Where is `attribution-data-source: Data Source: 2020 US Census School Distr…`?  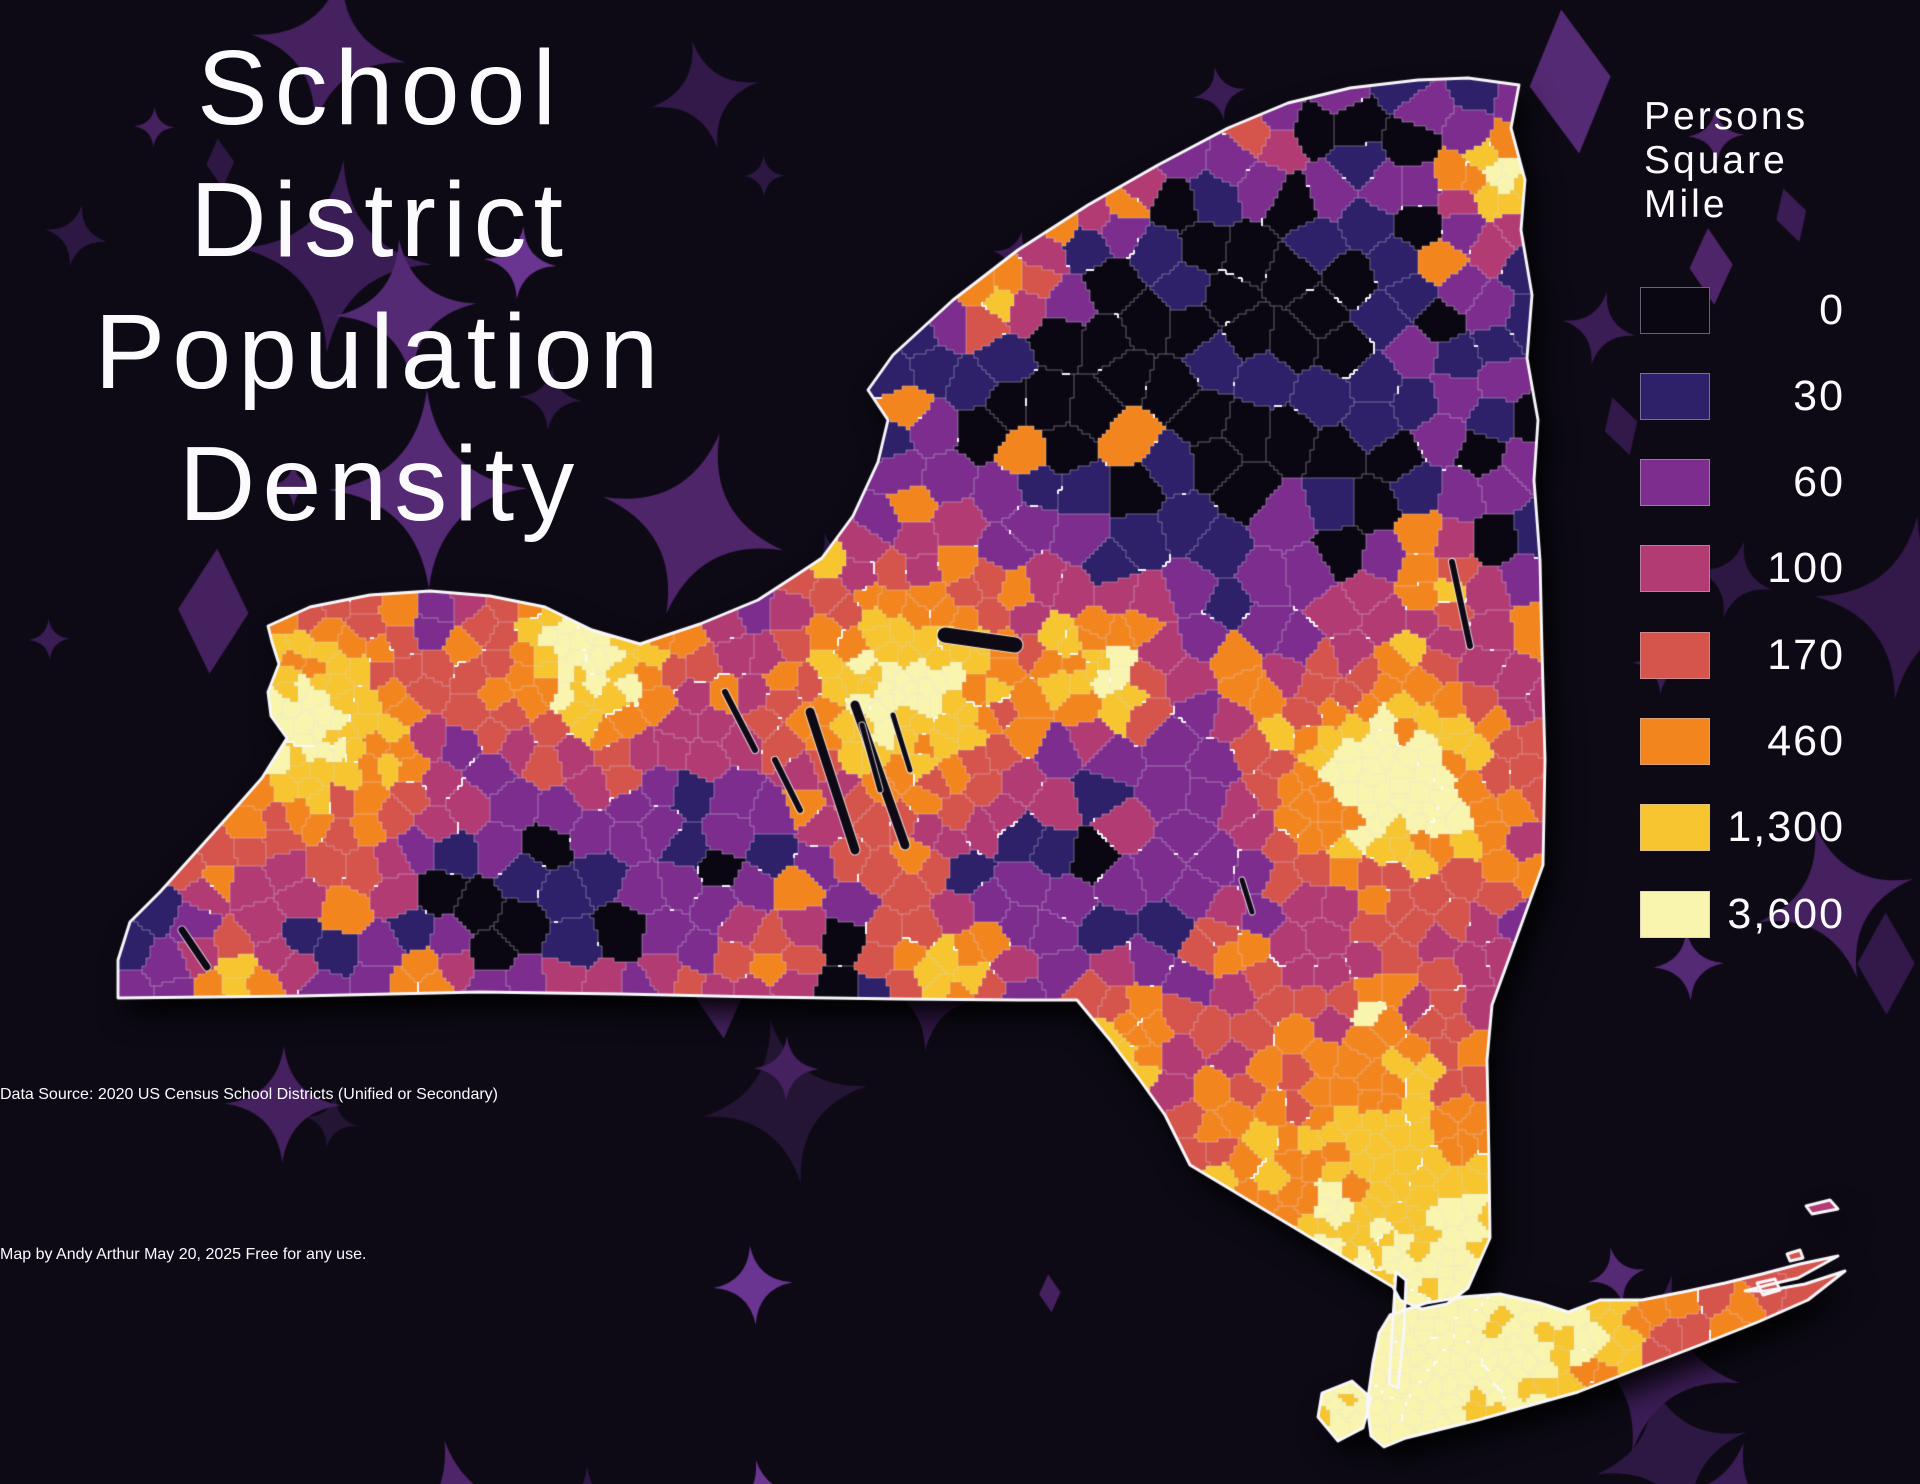 attribution-data-source: Data Source: 2020 US Census School Distr… is located at coordinates (249, 1094).